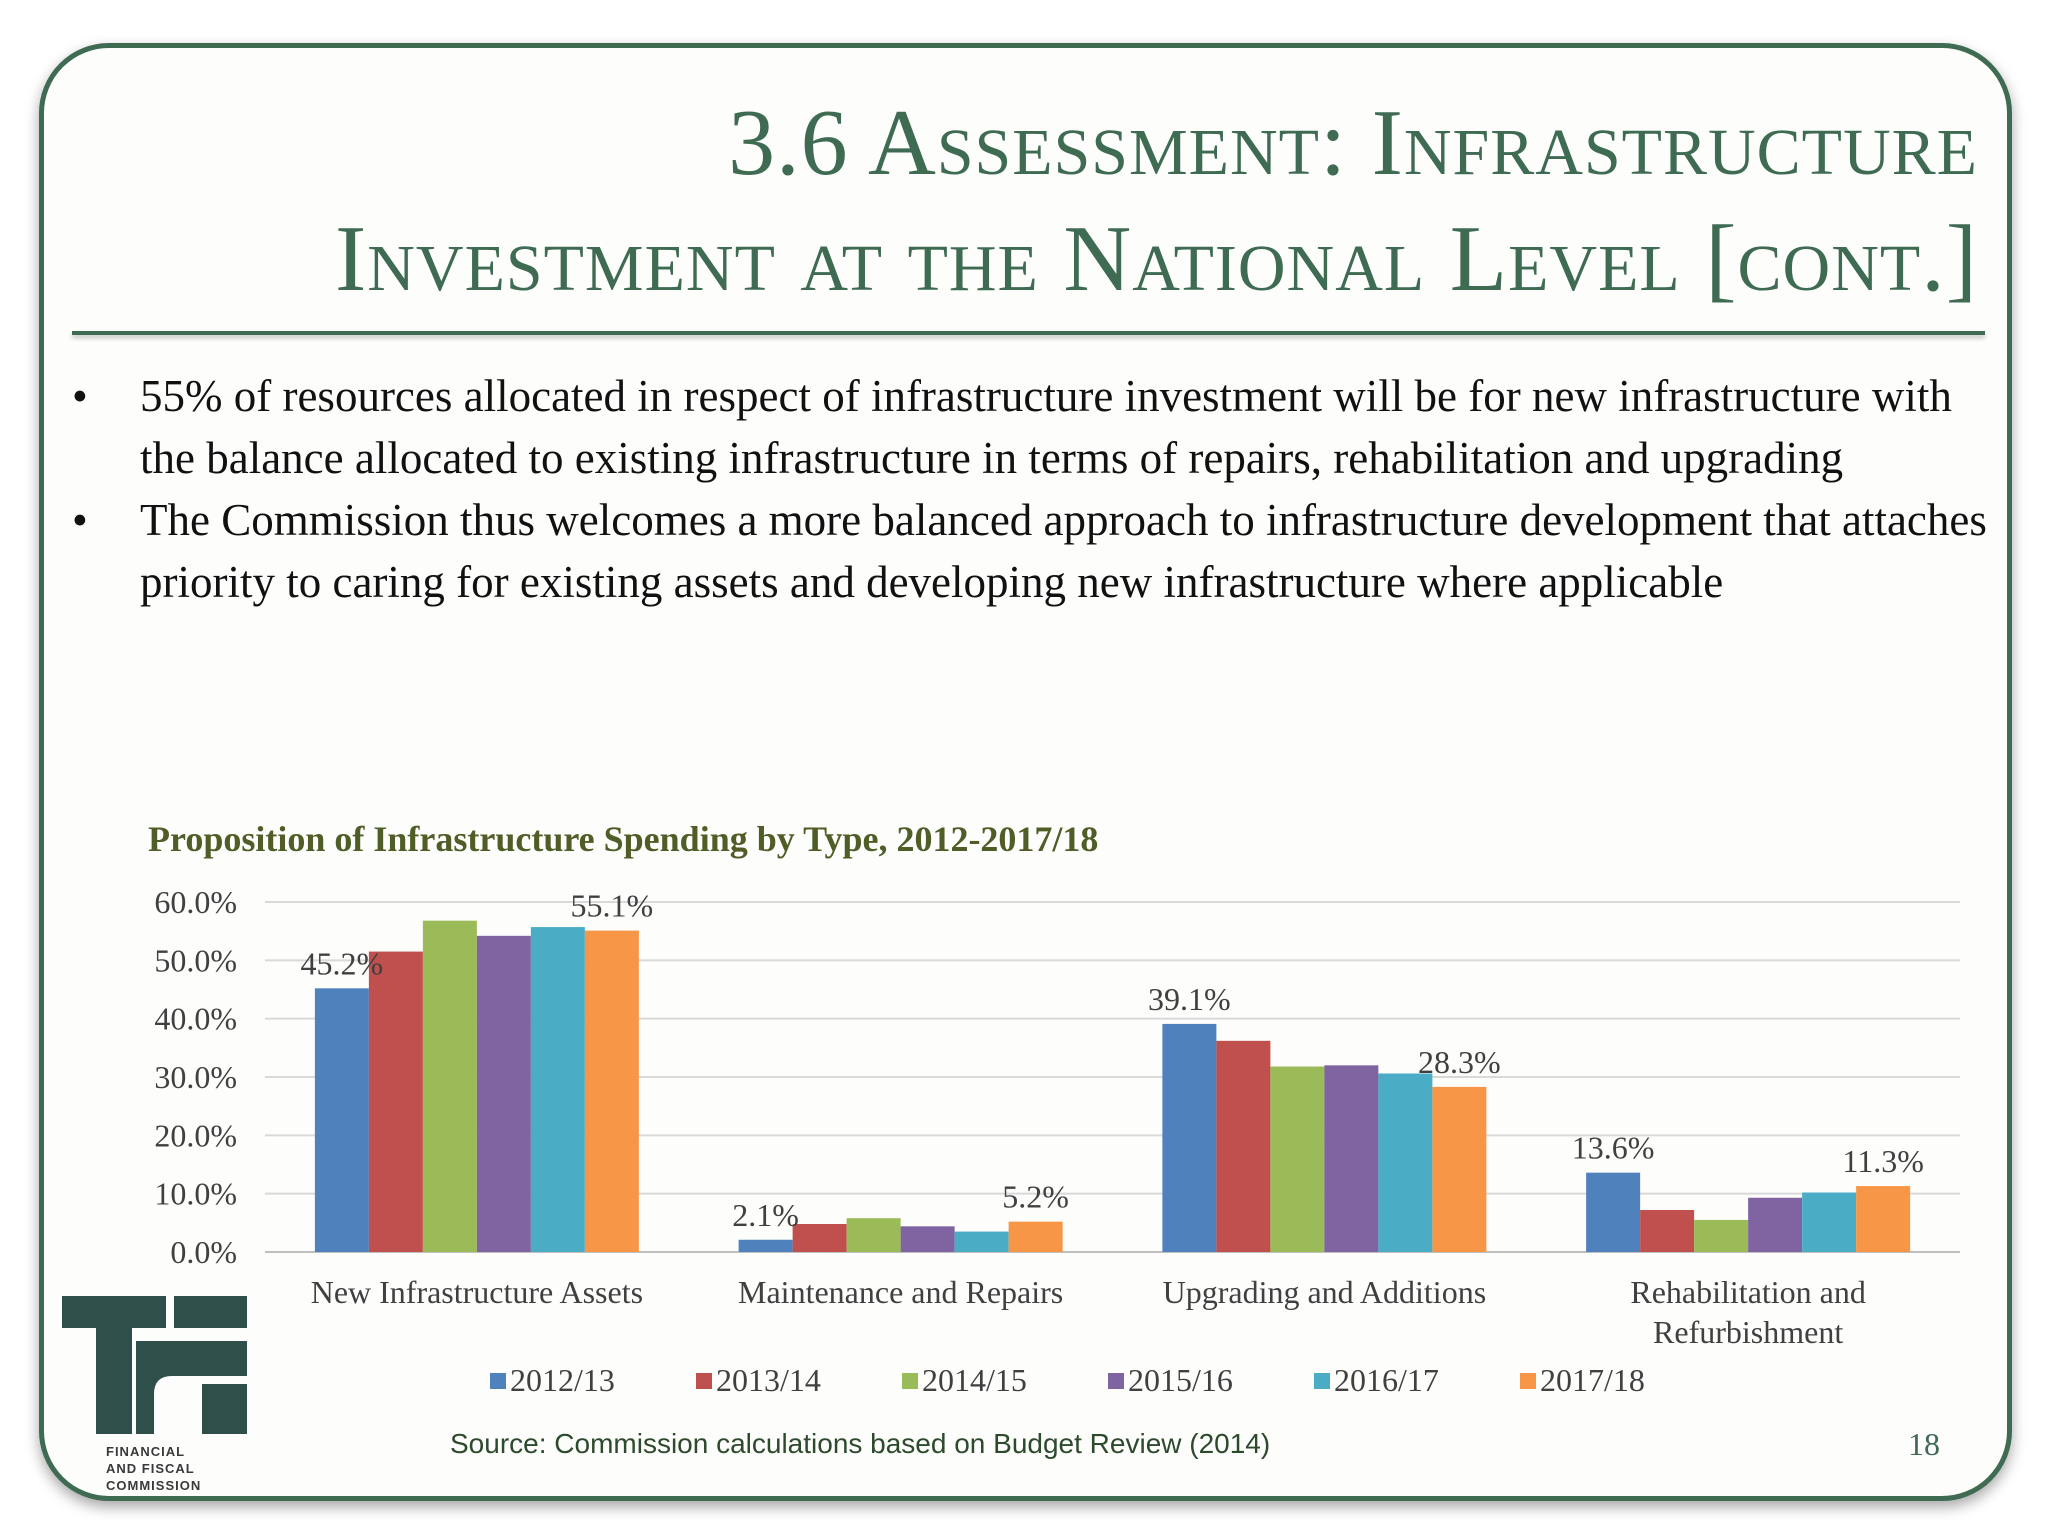 The image size is (2048, 1536). I want to click on y-tick-label: 10.0%, so click(195, 1194).